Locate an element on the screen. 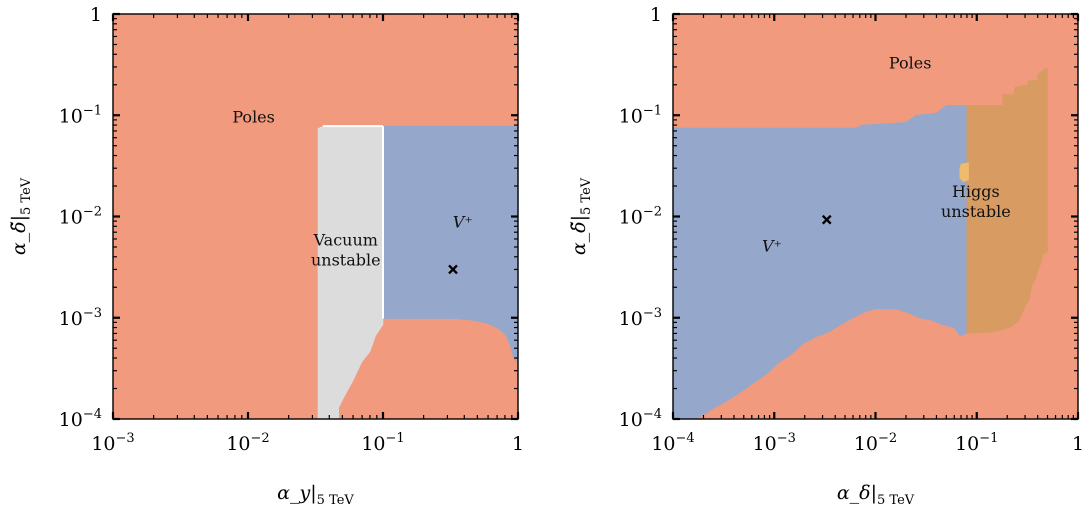 The image size is (1089, 513). region-label: Vacuum unstable is located at coordinates (346, 249).